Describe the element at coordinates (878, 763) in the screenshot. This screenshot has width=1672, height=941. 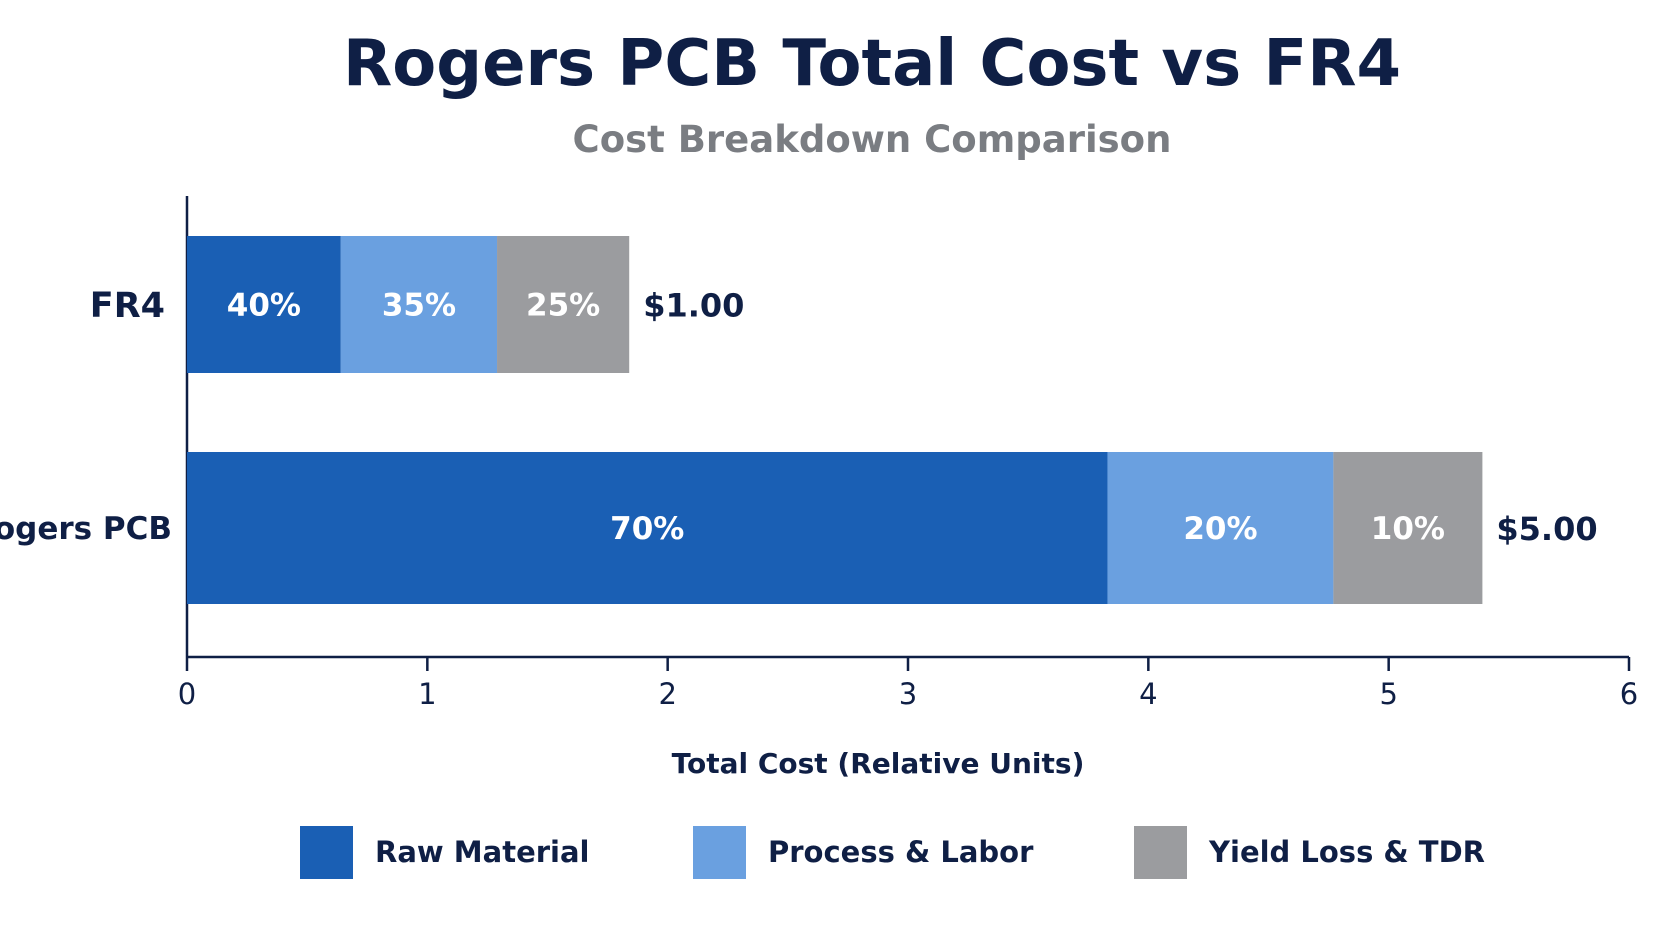
I see `x-axis-title: Total Cost (Relative Units)` at that location.